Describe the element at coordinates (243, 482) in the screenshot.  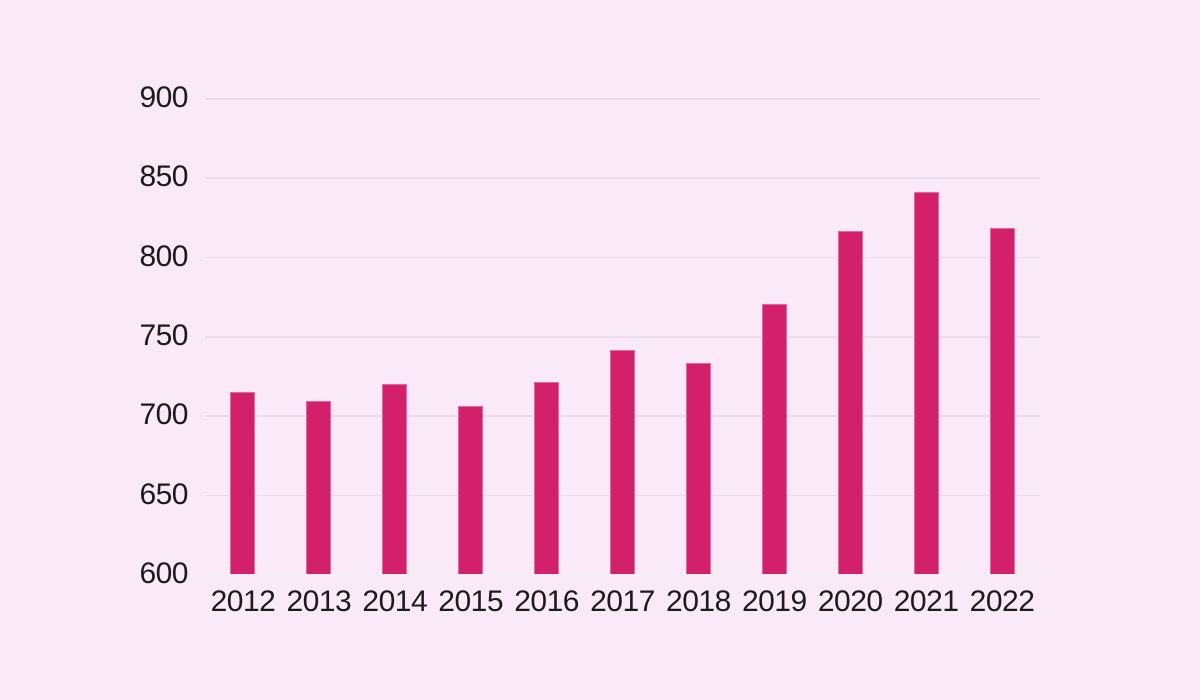
I see `bar-2012` at that location.